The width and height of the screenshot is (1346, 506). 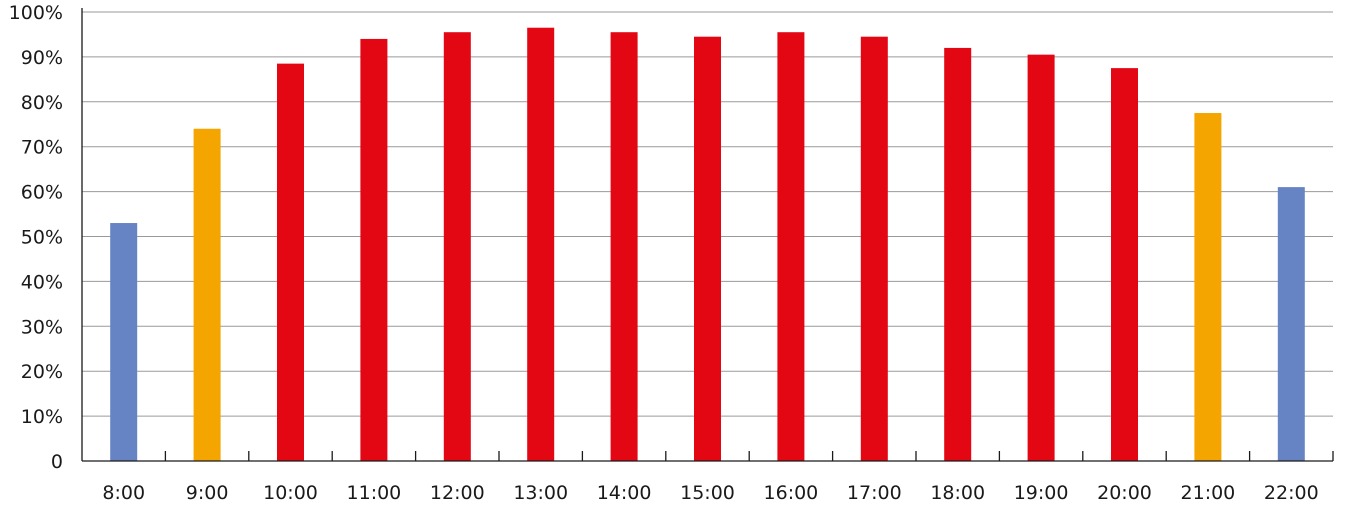 What do you see at coordinates (1208, 493) in the screenshot?
I see `x-tick-label: 21:00` at bounding box center [1208, 493].